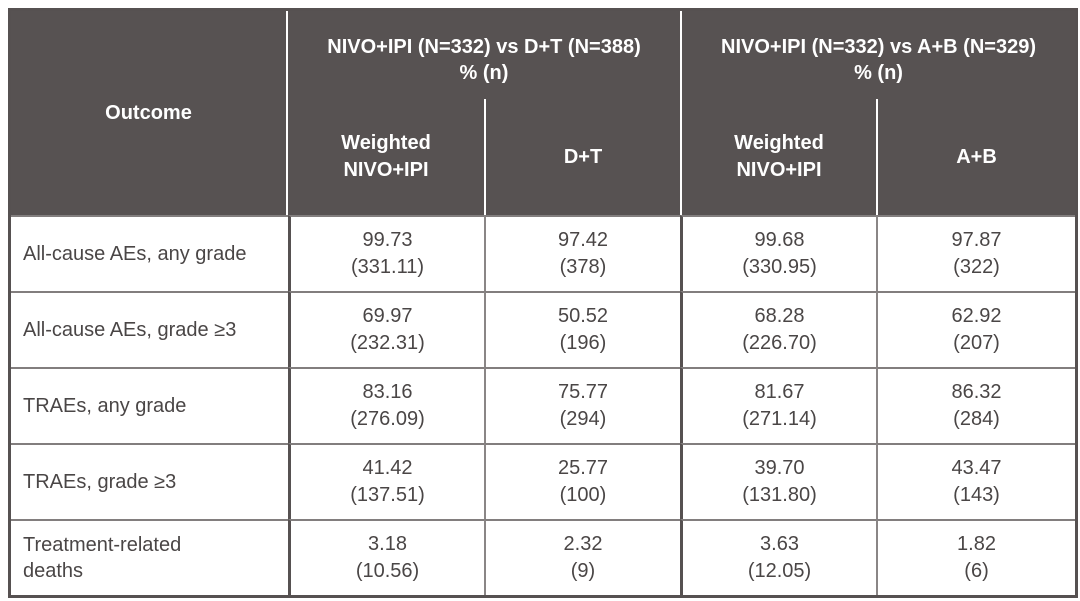 This screenshot has width=1080, height=601. I want to click on outcome-column-header: Outcome, so click(149, 113).